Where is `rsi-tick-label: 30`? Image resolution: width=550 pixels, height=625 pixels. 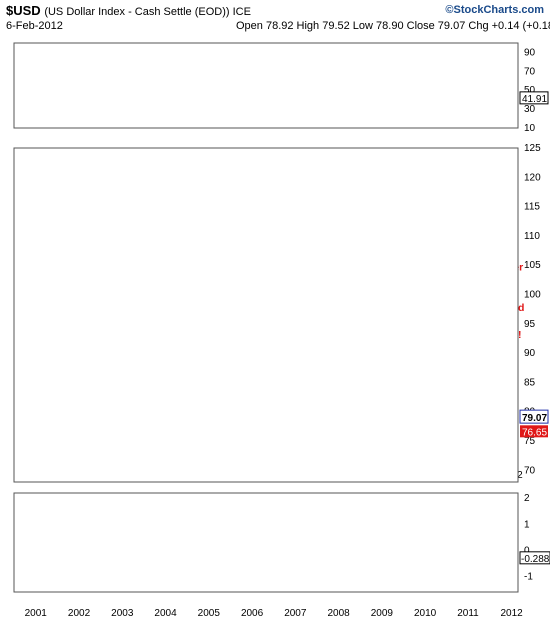
rsi-tick-label: 30 is located at coordinates (530, 109).